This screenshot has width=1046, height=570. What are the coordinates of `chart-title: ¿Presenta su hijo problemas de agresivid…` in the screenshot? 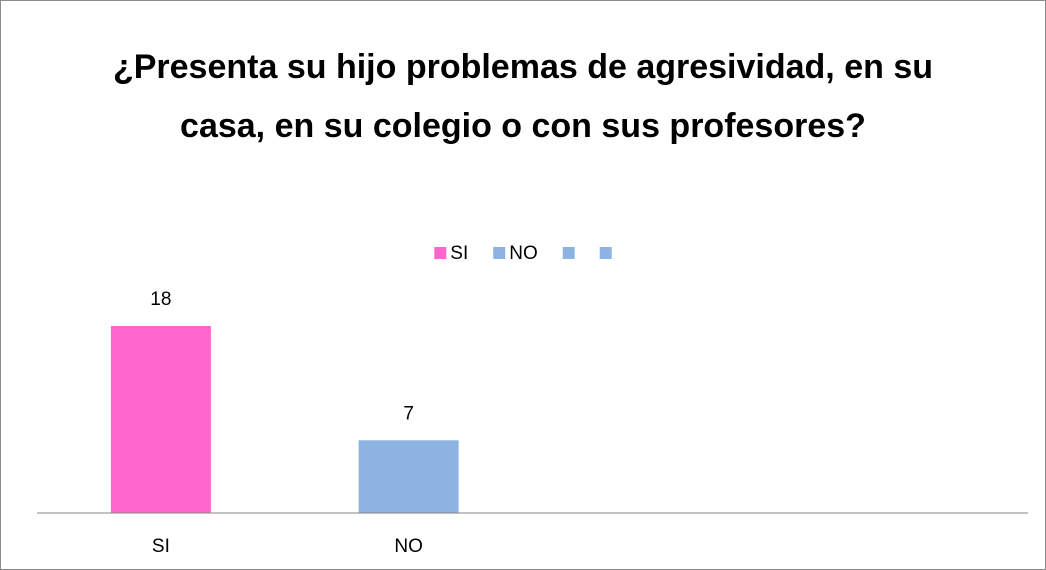 It's located at (523, 96).